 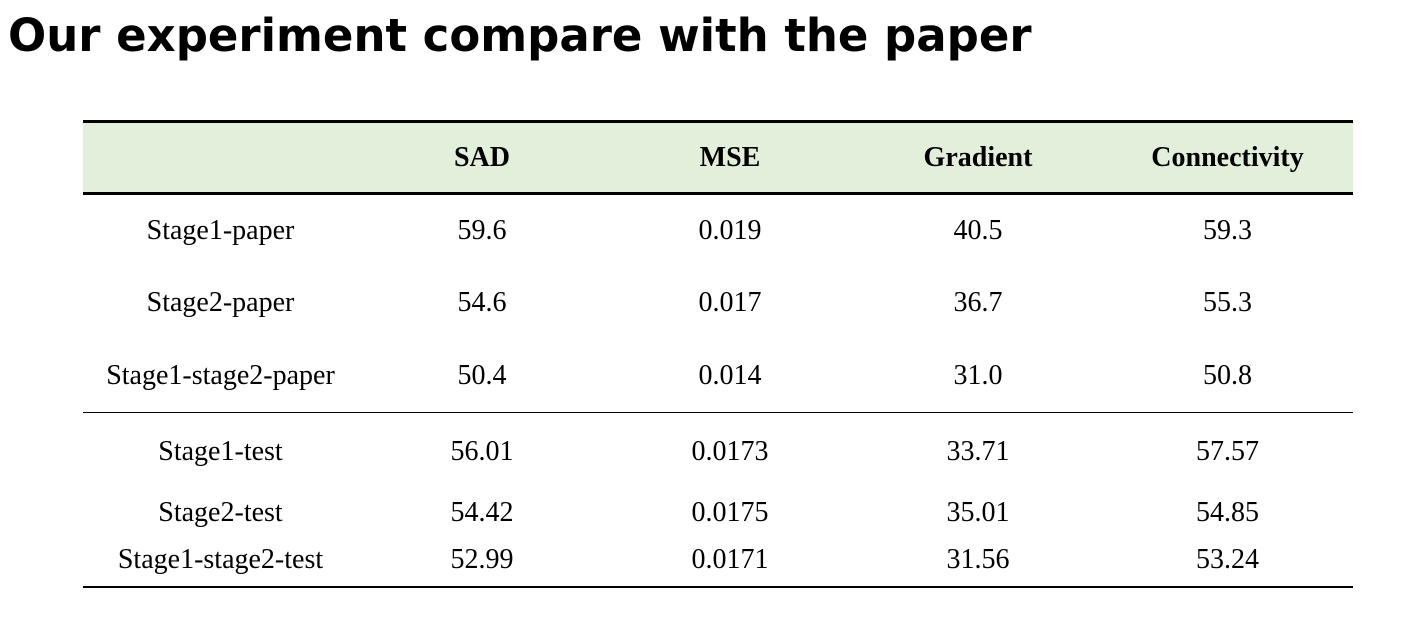 What do you see at coordinates (1227, 302) in the screenshot?
I see `connectivity-value: 55.3` at bounding box center [1227, 302].